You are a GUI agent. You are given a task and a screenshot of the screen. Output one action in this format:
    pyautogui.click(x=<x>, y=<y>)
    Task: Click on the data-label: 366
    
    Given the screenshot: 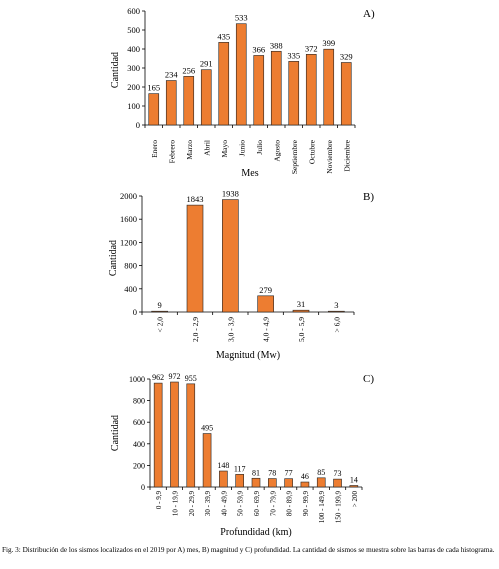 What is the action you would take?
    pyautogui.click(x=258, y=49)
    